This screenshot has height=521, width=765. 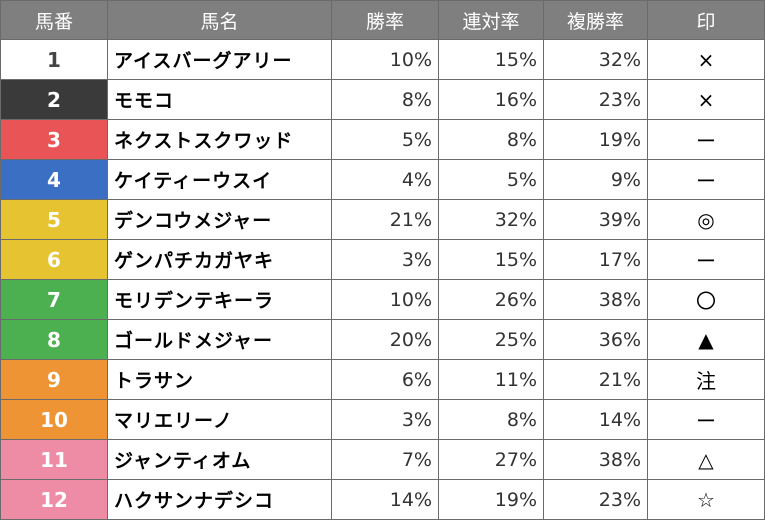 I want to click on table-row: 4 ケイティーウスイ 4% 5% 9% ー, so click(x=382, y=179).